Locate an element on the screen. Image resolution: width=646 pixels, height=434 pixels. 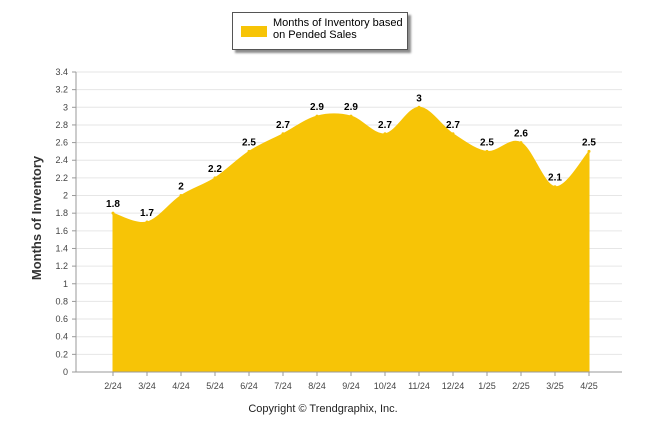
y-tick-label: 2.4 is located at coordinates (61, 160).